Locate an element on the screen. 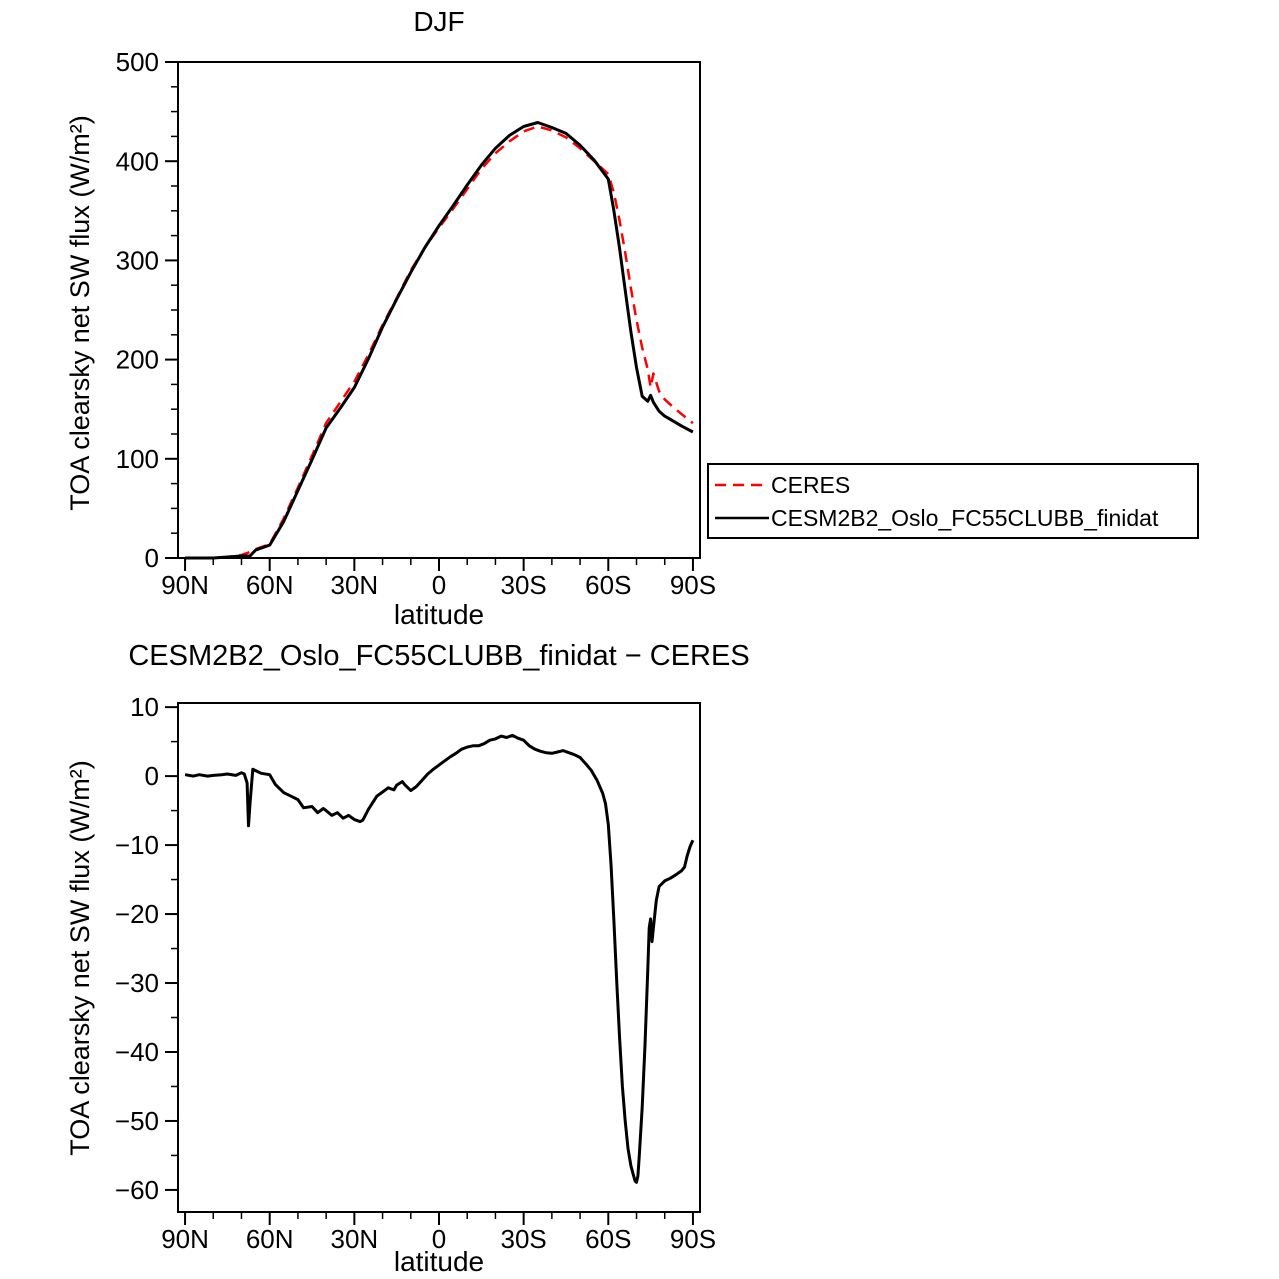 This screenshot has height=1279, width=1279. y-tick-label: −20 is located at coordinates (137, 914).